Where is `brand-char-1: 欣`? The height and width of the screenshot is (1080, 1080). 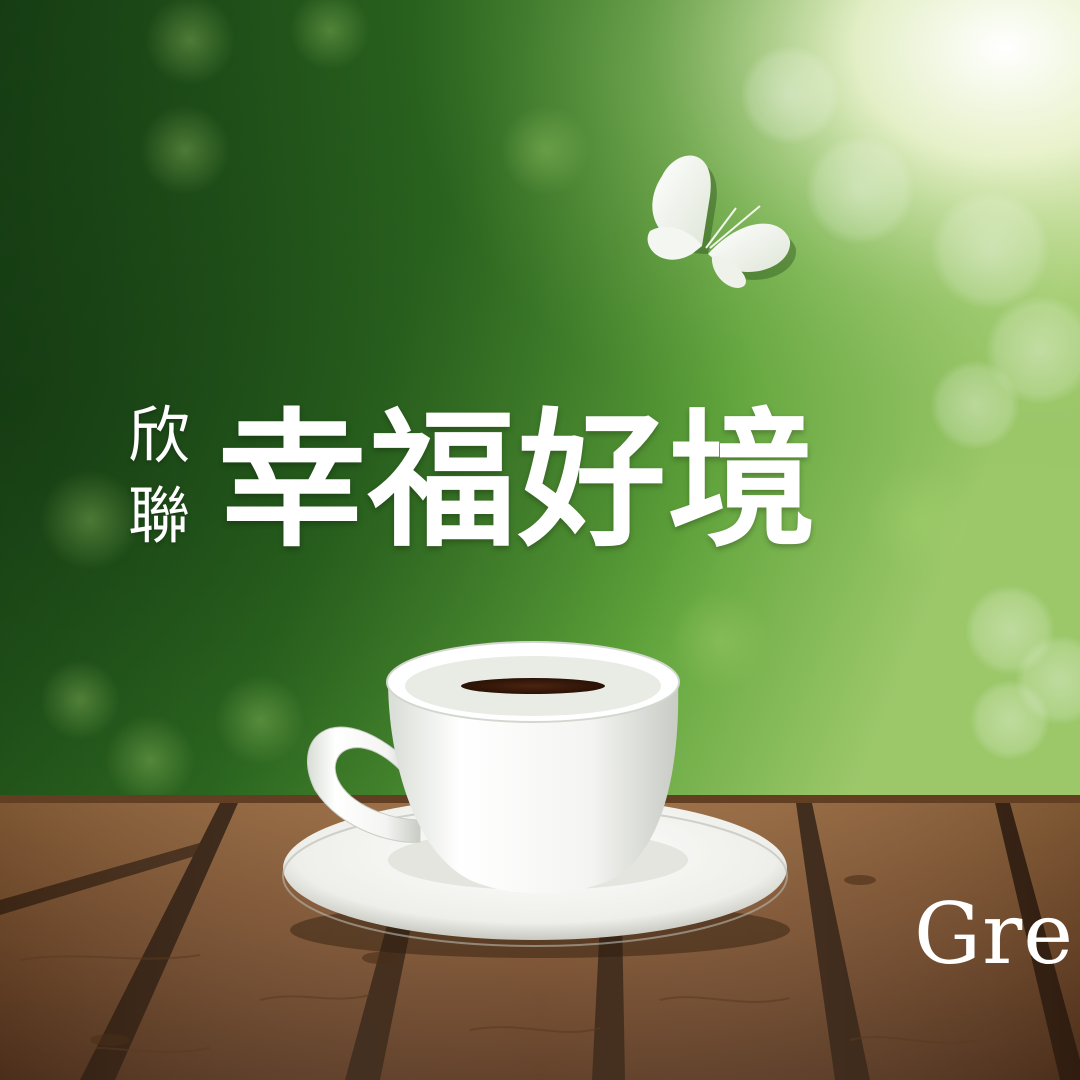
brand-char-1: 欣 is located at coordinates (159, 435).